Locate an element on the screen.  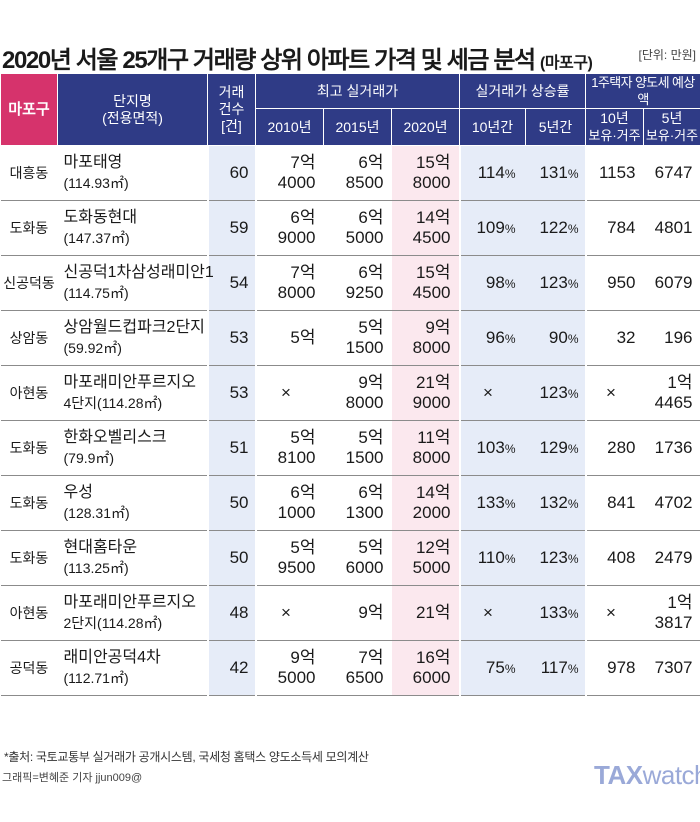
cell-rise-5y: 117% is located at coordinates (555, 668).